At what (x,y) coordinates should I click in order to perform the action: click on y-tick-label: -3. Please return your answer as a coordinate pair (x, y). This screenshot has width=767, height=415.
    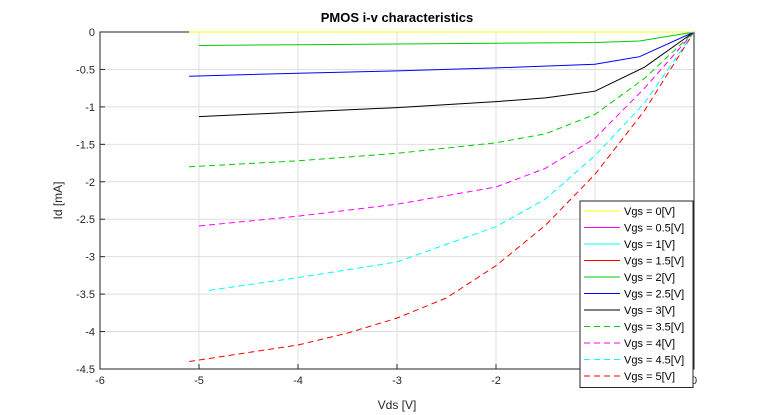
    Looking at the image, I should click on (90, 258).